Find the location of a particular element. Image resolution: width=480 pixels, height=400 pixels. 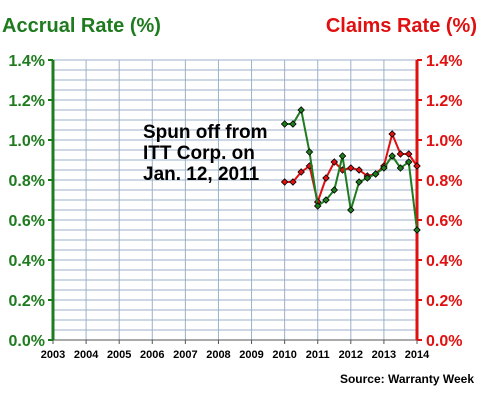

left-tick-label: 0.4% is located at coordinates (27, 261).